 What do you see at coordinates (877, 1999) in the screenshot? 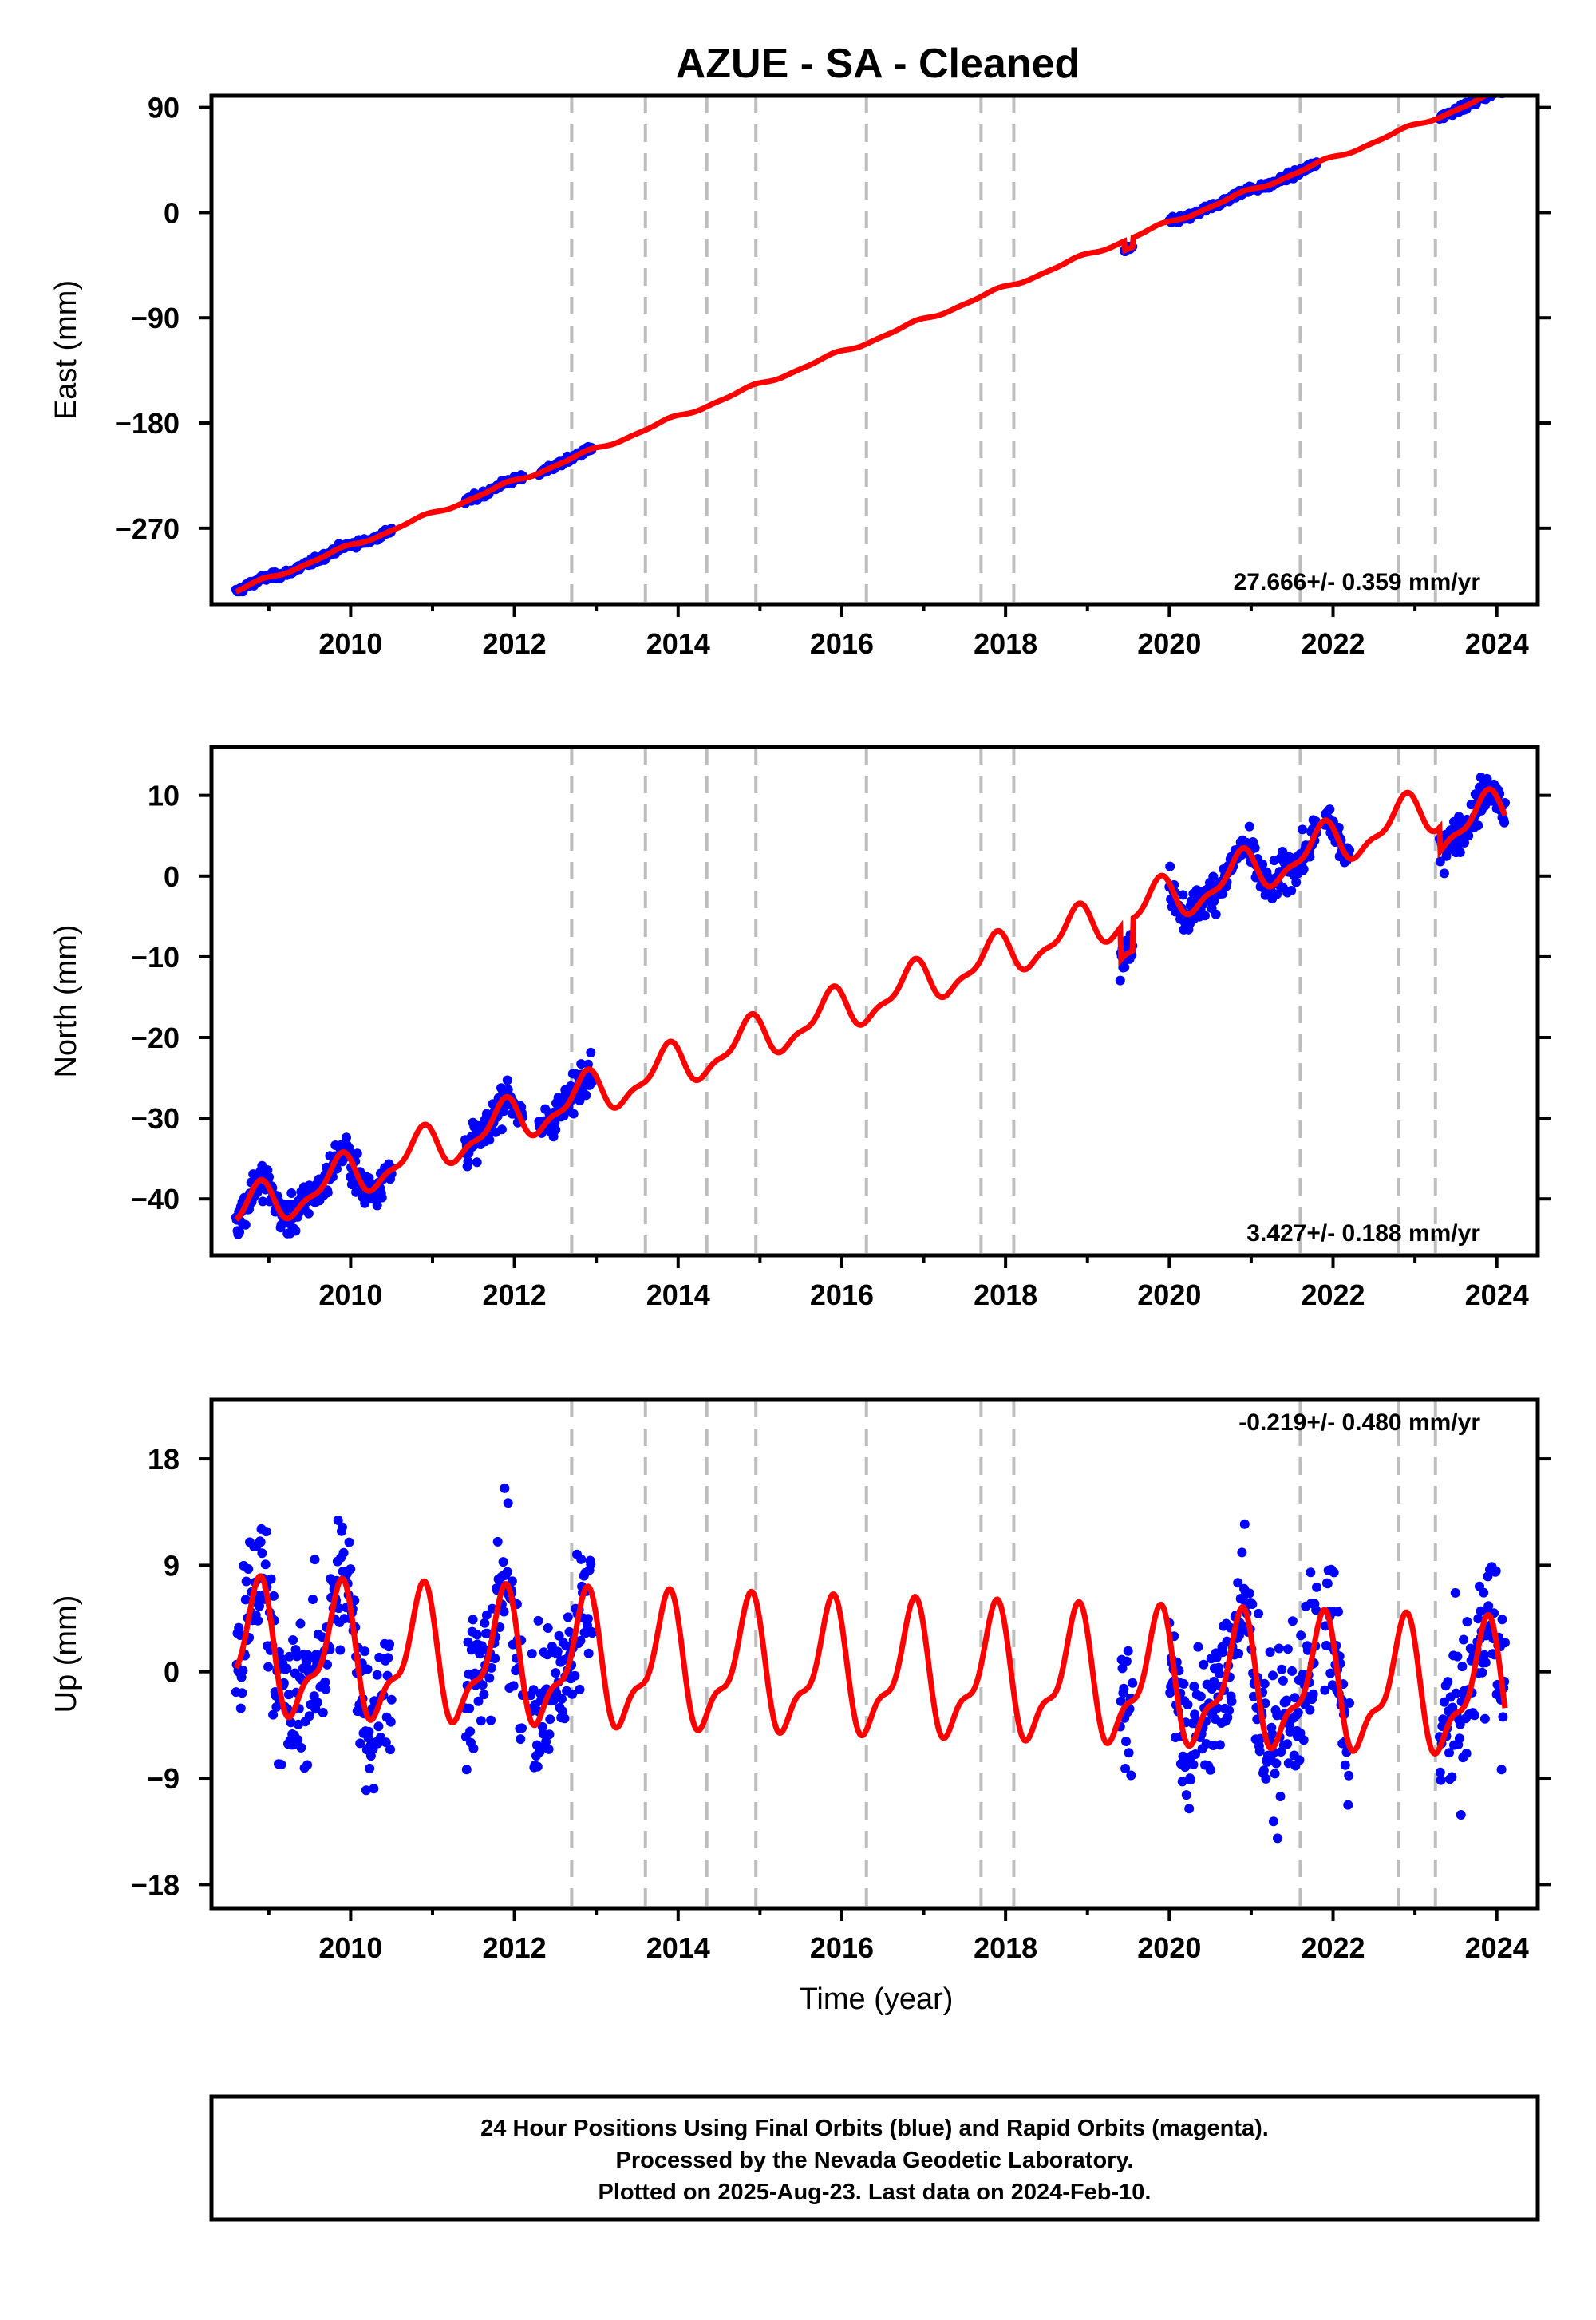
I see `x-axis-label: Time (year)` at bounding box center [877, 1999].